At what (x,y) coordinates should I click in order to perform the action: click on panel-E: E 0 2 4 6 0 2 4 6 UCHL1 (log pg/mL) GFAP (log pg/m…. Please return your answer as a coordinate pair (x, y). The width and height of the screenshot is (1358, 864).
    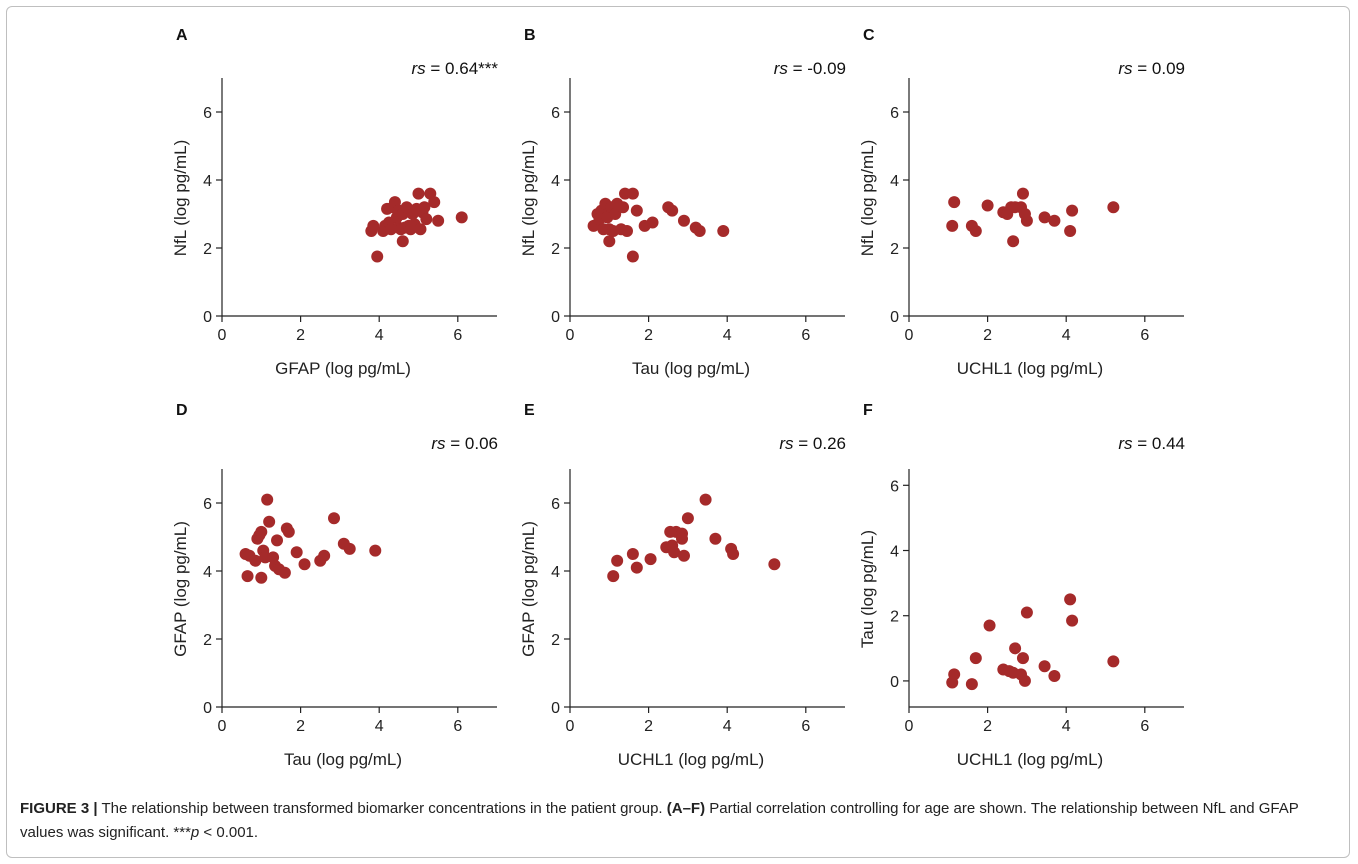
    Looking at the image, I should click on (682, 585).